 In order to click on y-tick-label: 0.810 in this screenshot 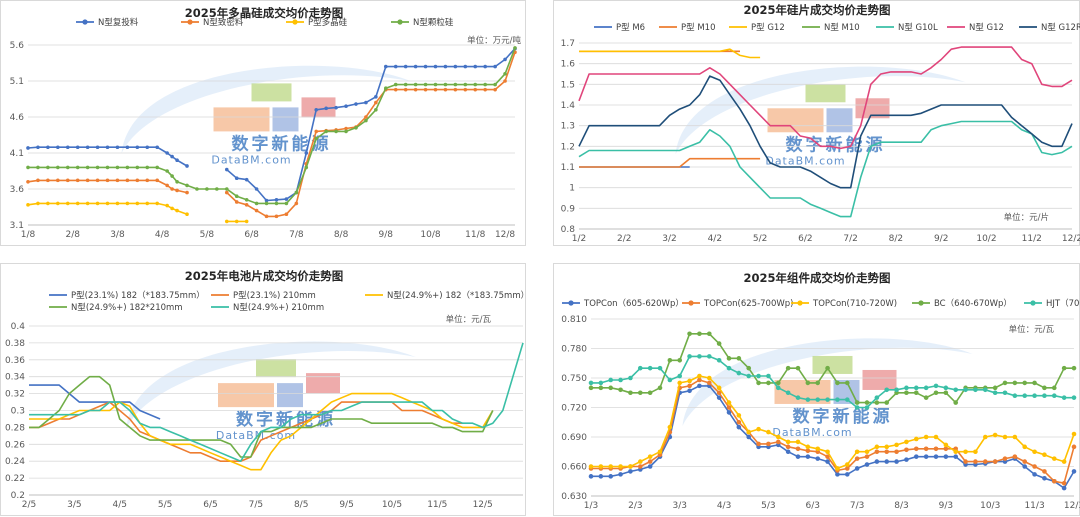, I will do `click(574, 320)`.